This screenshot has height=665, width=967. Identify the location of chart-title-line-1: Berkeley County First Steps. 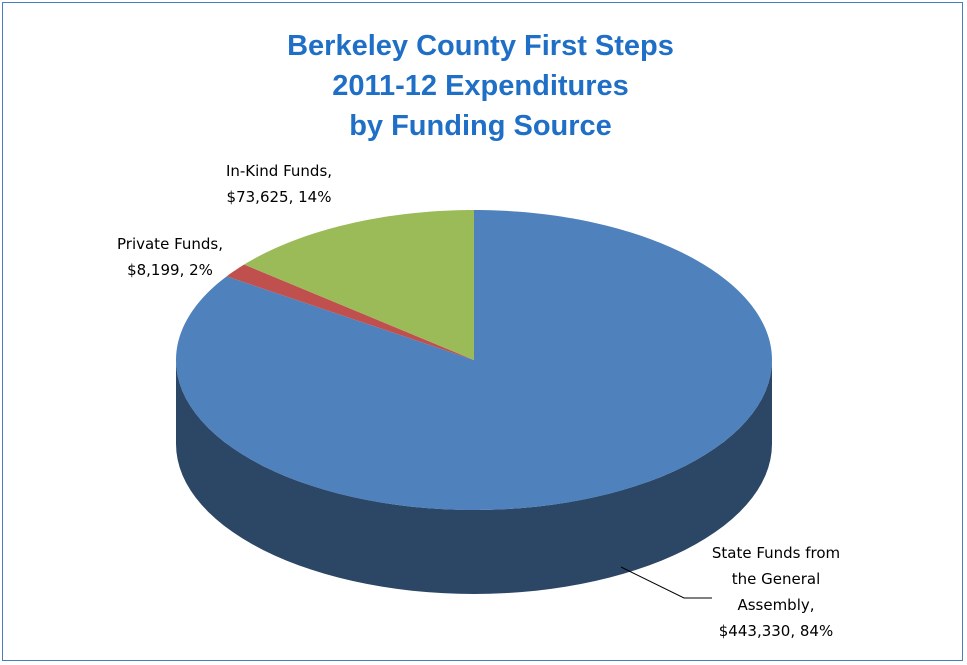
(480, 46).